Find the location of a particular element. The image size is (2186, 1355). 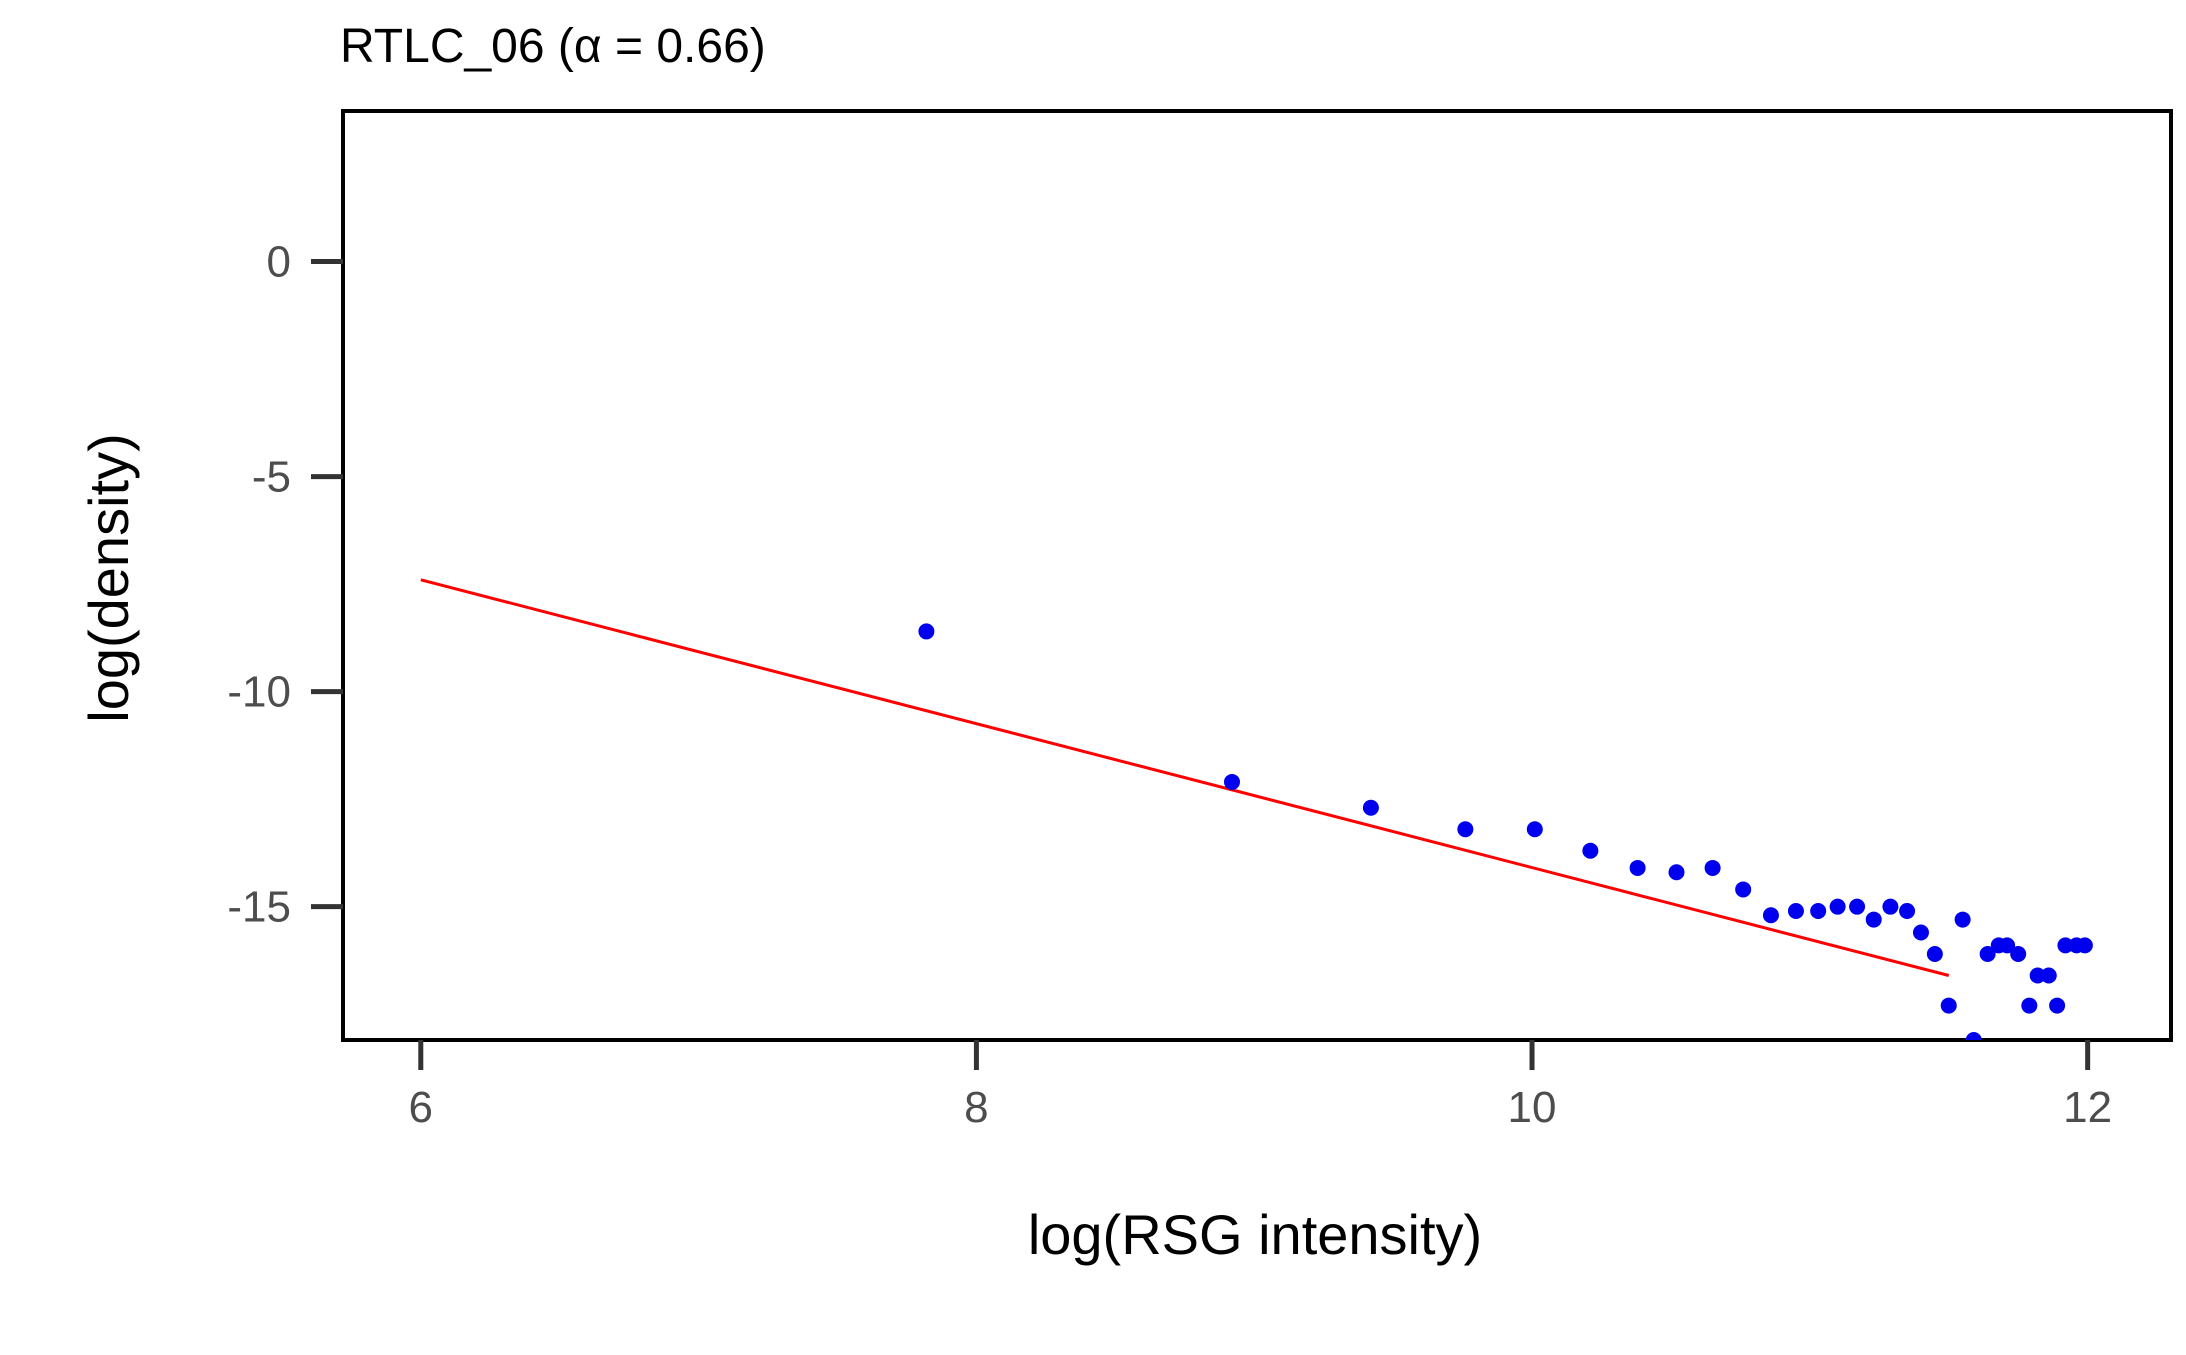

x-tick-label: 8 is located at coordinates (976, 1107).